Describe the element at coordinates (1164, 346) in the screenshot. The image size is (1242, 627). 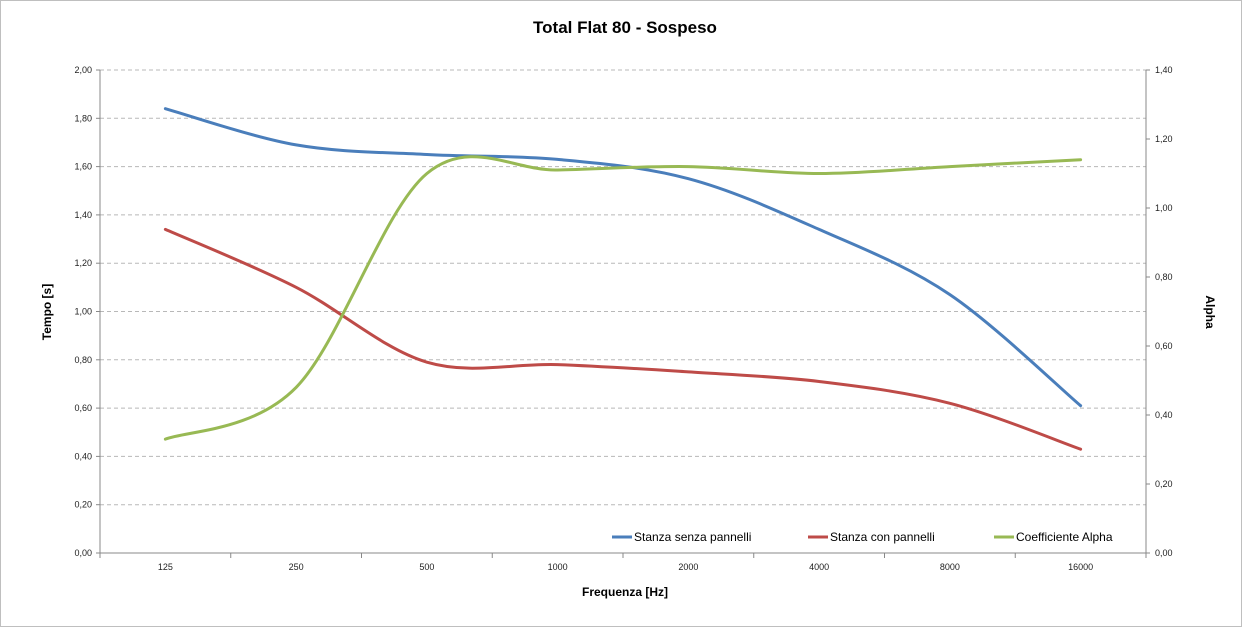
I see `y2-tick-label: 0,60` at that location.